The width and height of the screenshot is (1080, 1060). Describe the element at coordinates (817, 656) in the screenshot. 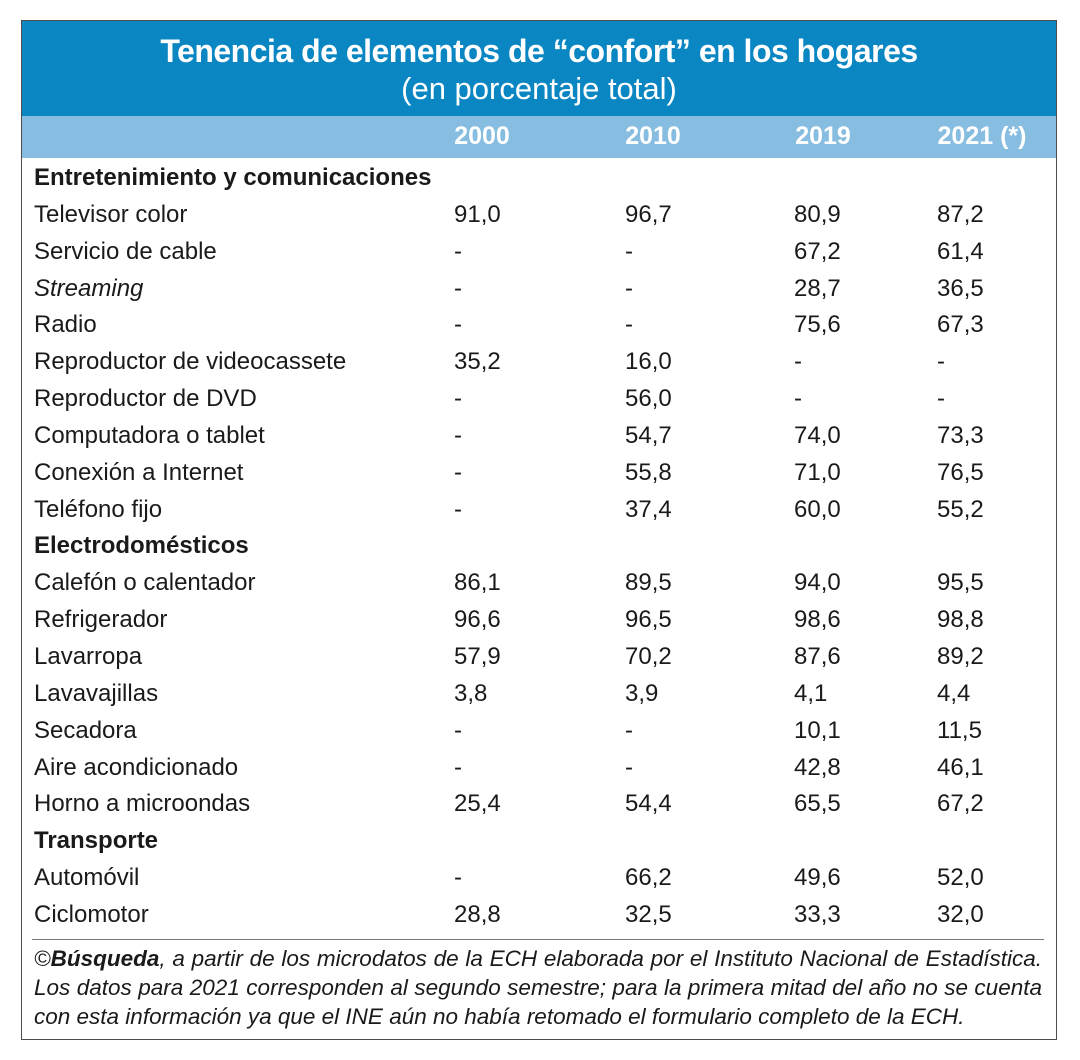

I see `value-cell: 87,6` at that location.